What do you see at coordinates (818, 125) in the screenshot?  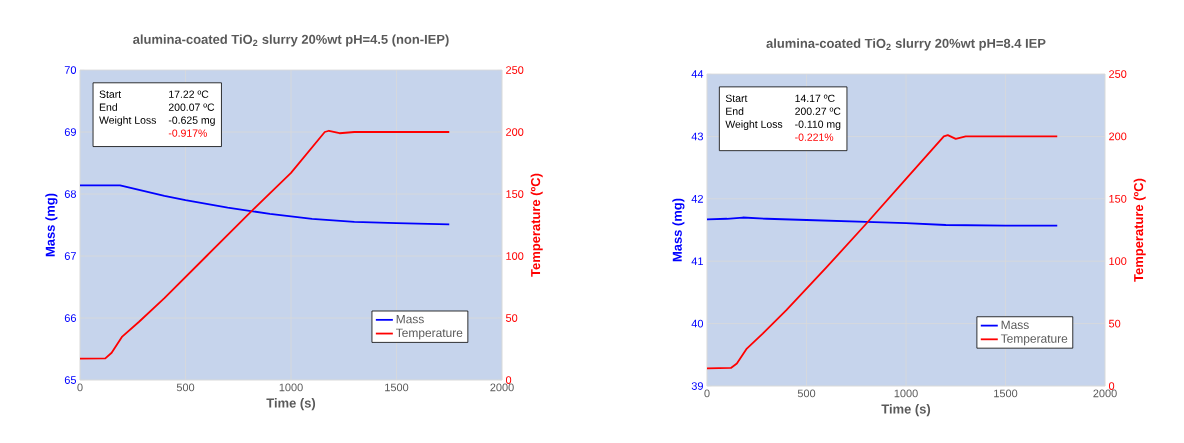 I see `annotation: -0.110 mg` at bounding box center [818, 125].